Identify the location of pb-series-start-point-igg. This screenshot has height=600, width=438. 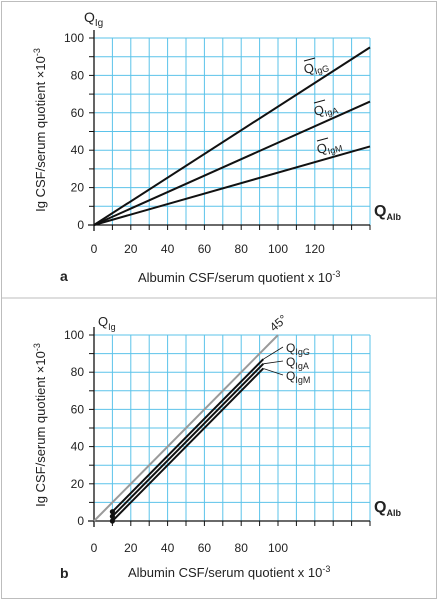
(112, 512).